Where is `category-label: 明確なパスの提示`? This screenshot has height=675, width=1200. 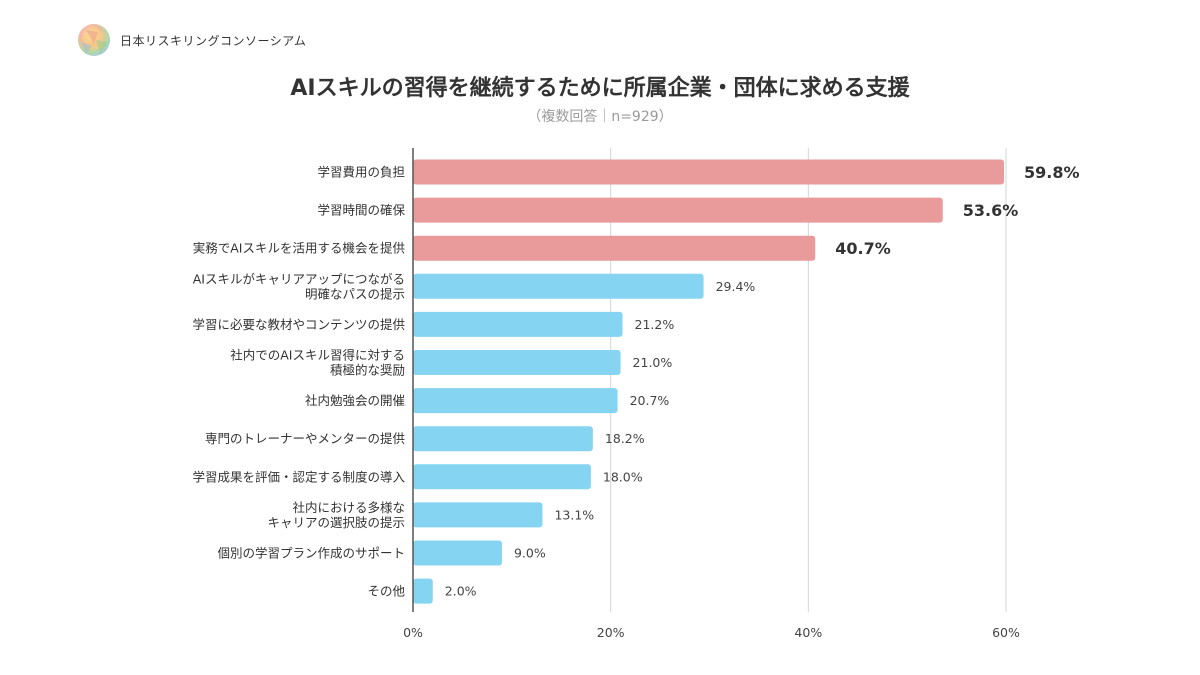
category-label: 明確なパスの提示 is located at coordinates (355, 293).